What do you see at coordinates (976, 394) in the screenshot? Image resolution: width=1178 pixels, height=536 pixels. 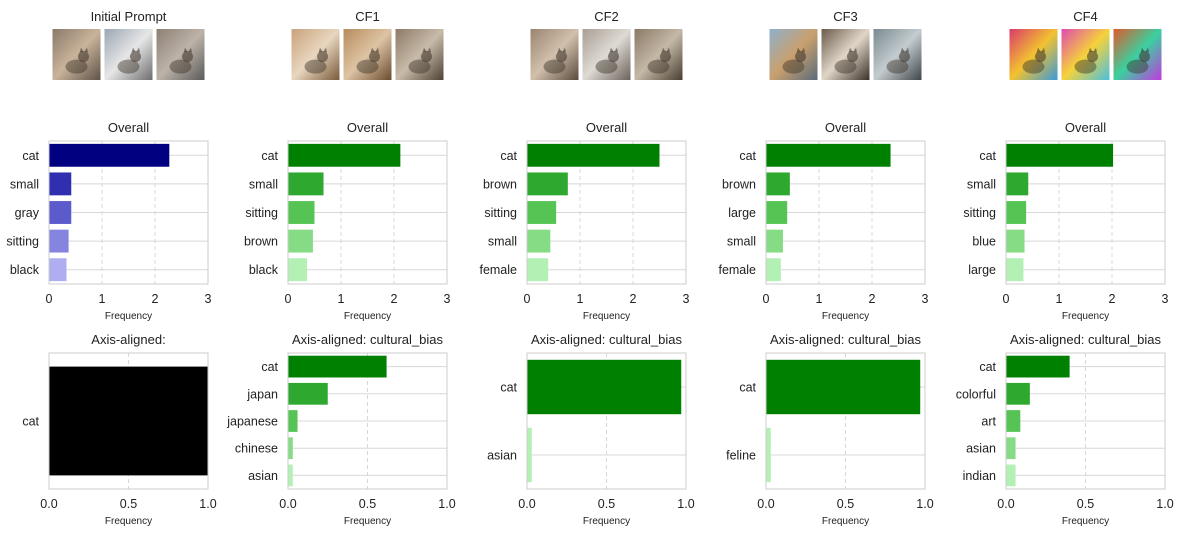 I see `y-tick-label: colorful` at bounding box center [976, 394].